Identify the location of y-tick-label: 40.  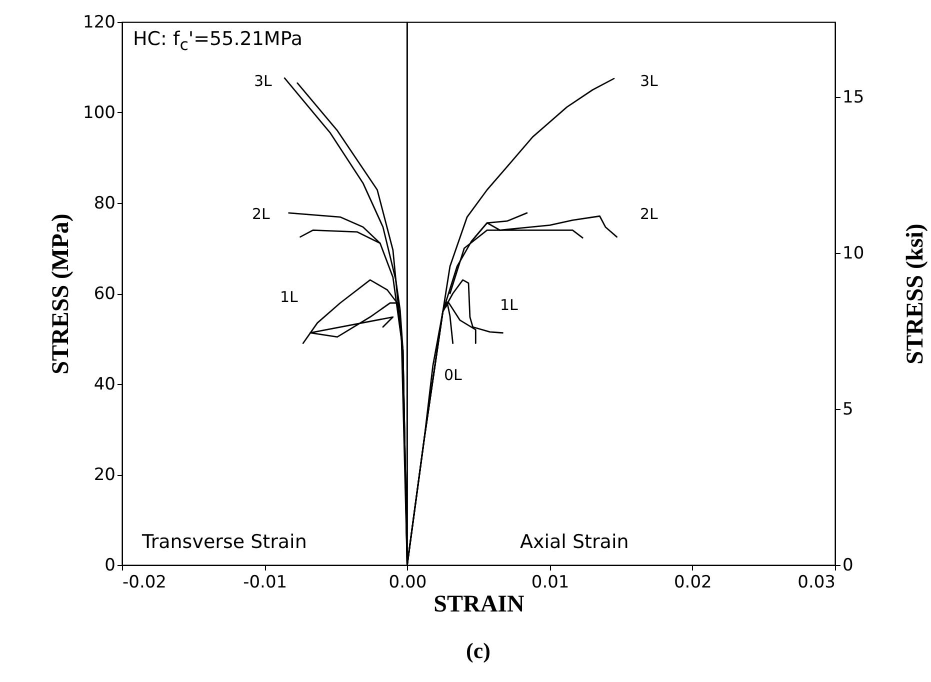
(105, 384).